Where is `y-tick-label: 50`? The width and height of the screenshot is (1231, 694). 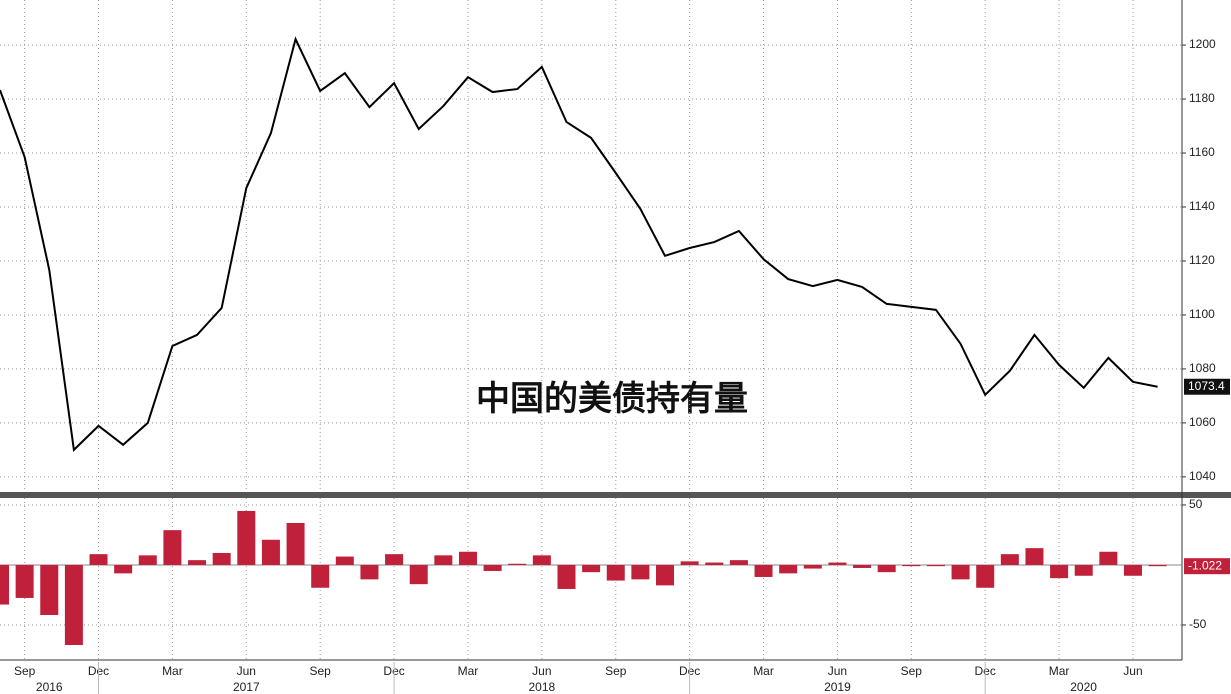 y-tick-label: 50 is located at coordinates (1196, 504).